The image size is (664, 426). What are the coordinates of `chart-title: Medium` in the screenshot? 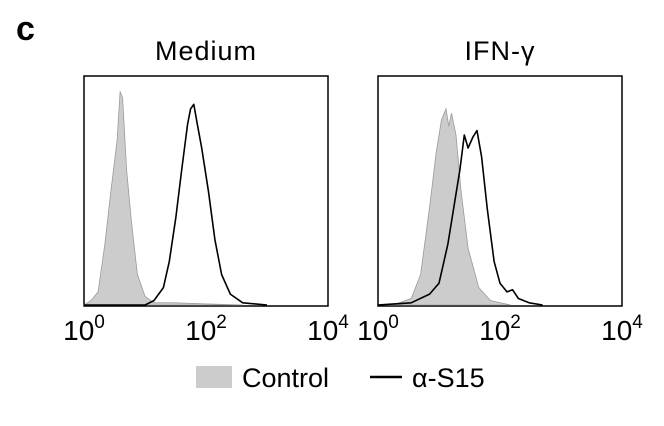 It's located at (206, 51).